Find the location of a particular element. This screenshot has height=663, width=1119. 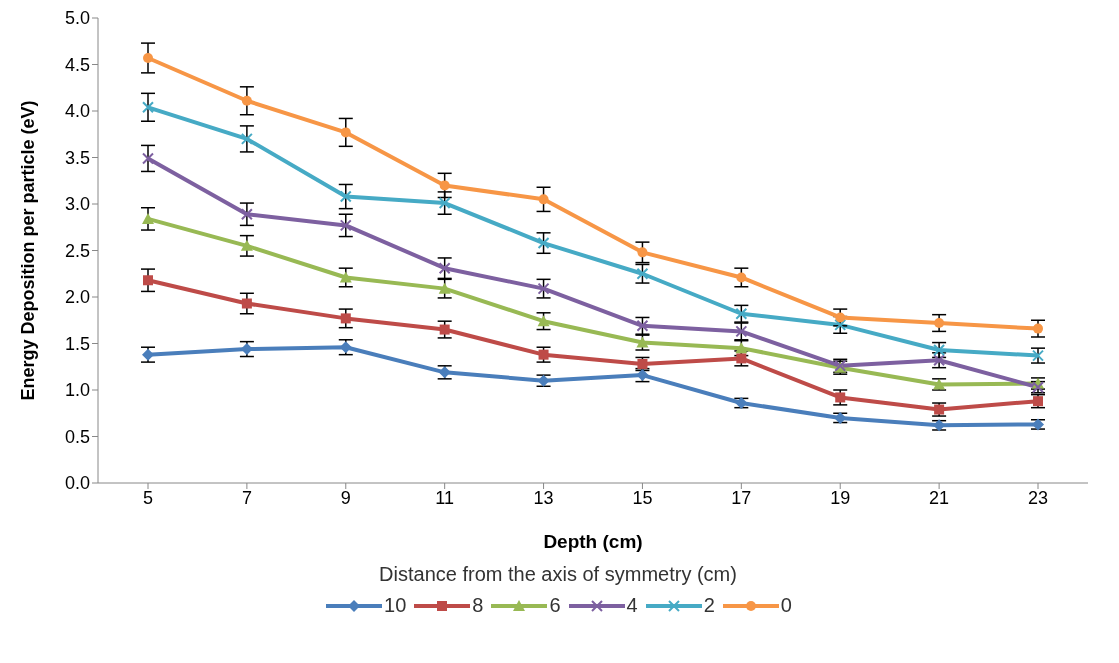

y-tick-label: 4.0 is located at coordinates (77, 111).